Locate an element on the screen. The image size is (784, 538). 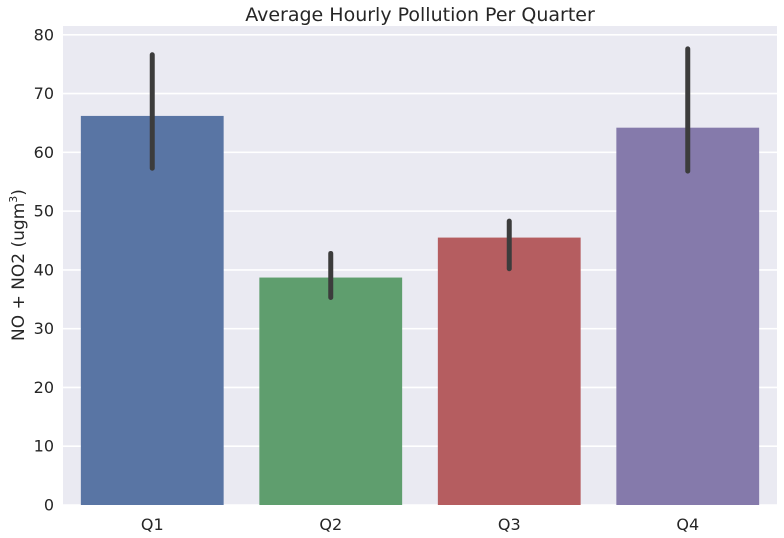
y-tick-label-70: 70 is located at coordinates (44, 93).